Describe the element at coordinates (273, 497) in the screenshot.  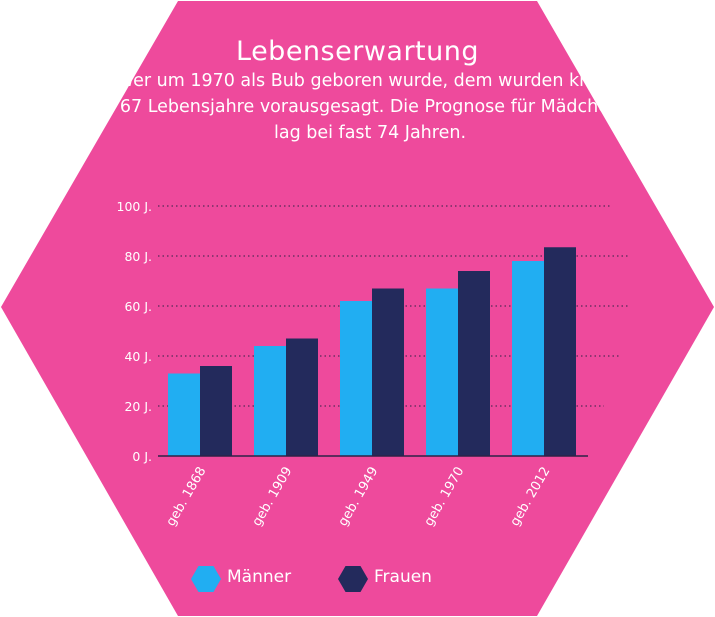
I see `x-tick-label: geb. 1909` at that location.